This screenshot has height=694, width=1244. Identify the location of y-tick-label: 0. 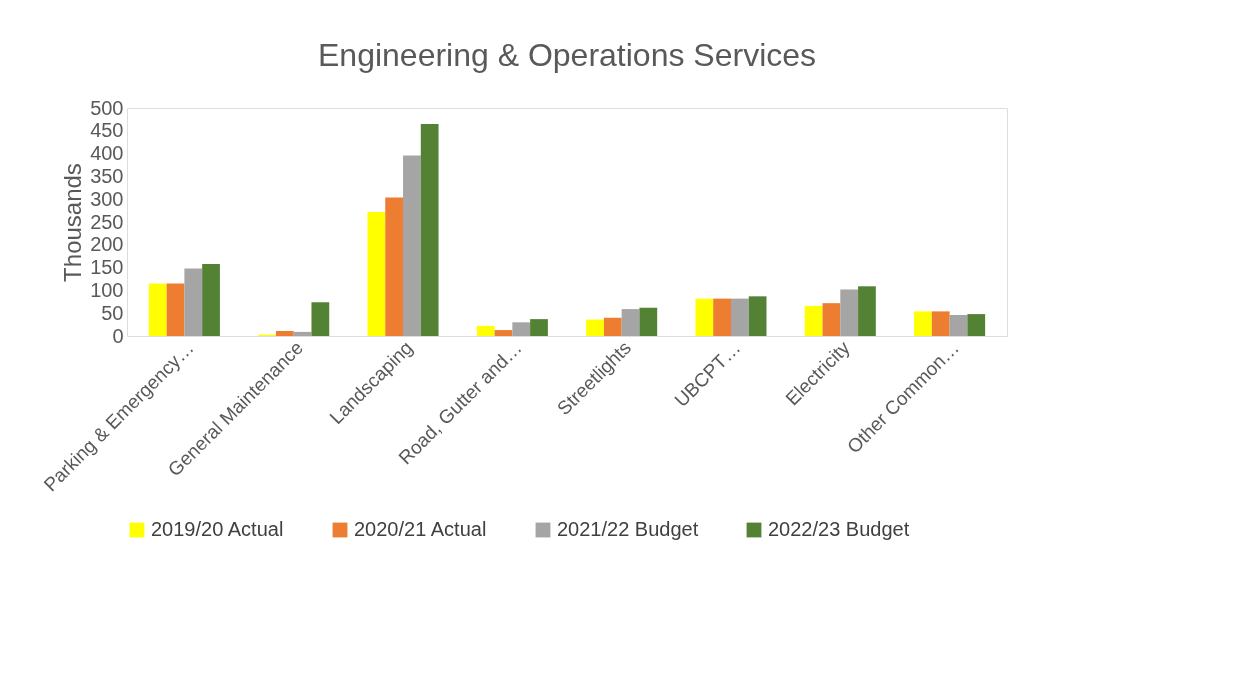
(118, 335).